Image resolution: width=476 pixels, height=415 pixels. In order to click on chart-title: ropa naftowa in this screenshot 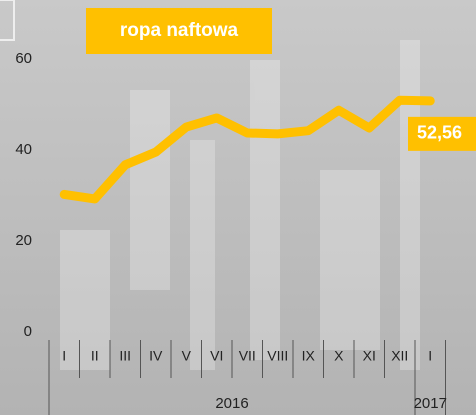, I will do `click(179, 30)`.